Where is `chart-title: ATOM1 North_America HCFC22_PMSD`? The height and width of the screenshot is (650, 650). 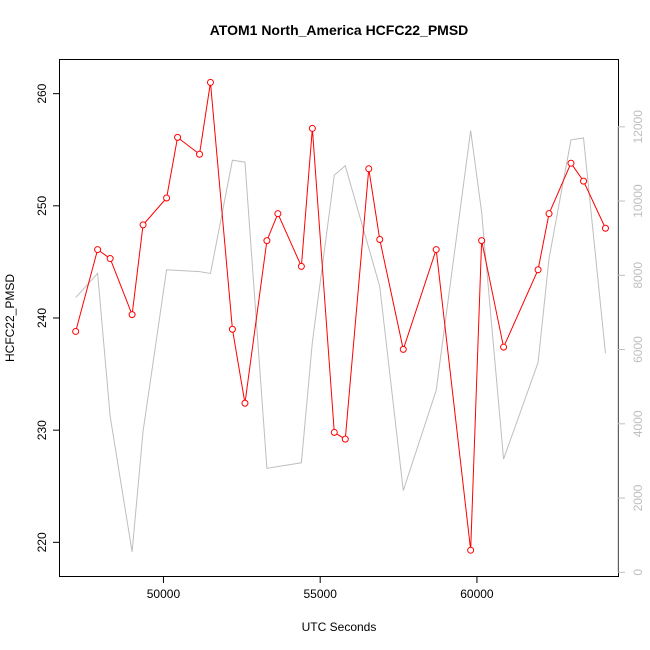
chart-title: ATOM1 North_America HCFC22_PMSD is located at coordinates (339, 30).